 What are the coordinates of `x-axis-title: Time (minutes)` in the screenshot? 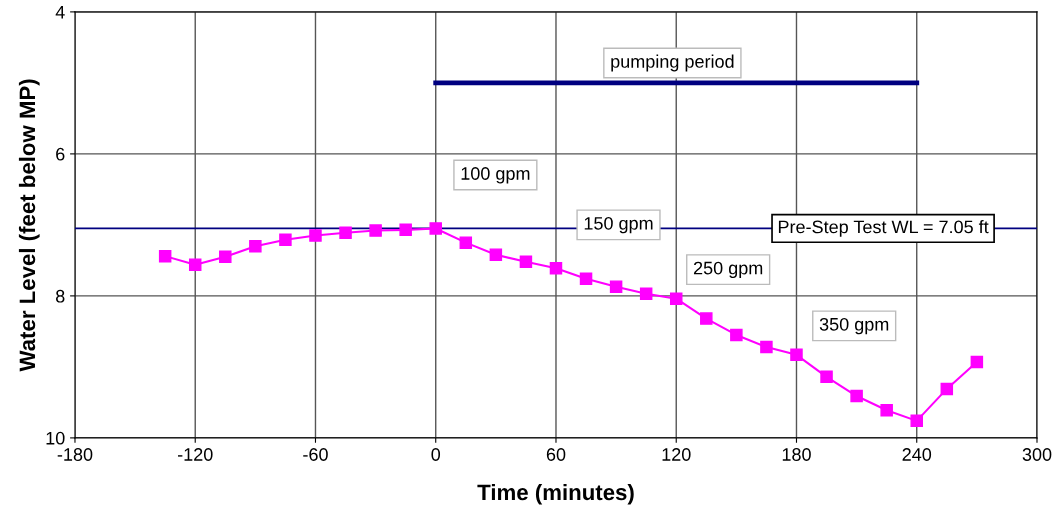 It's located at (555, 494).